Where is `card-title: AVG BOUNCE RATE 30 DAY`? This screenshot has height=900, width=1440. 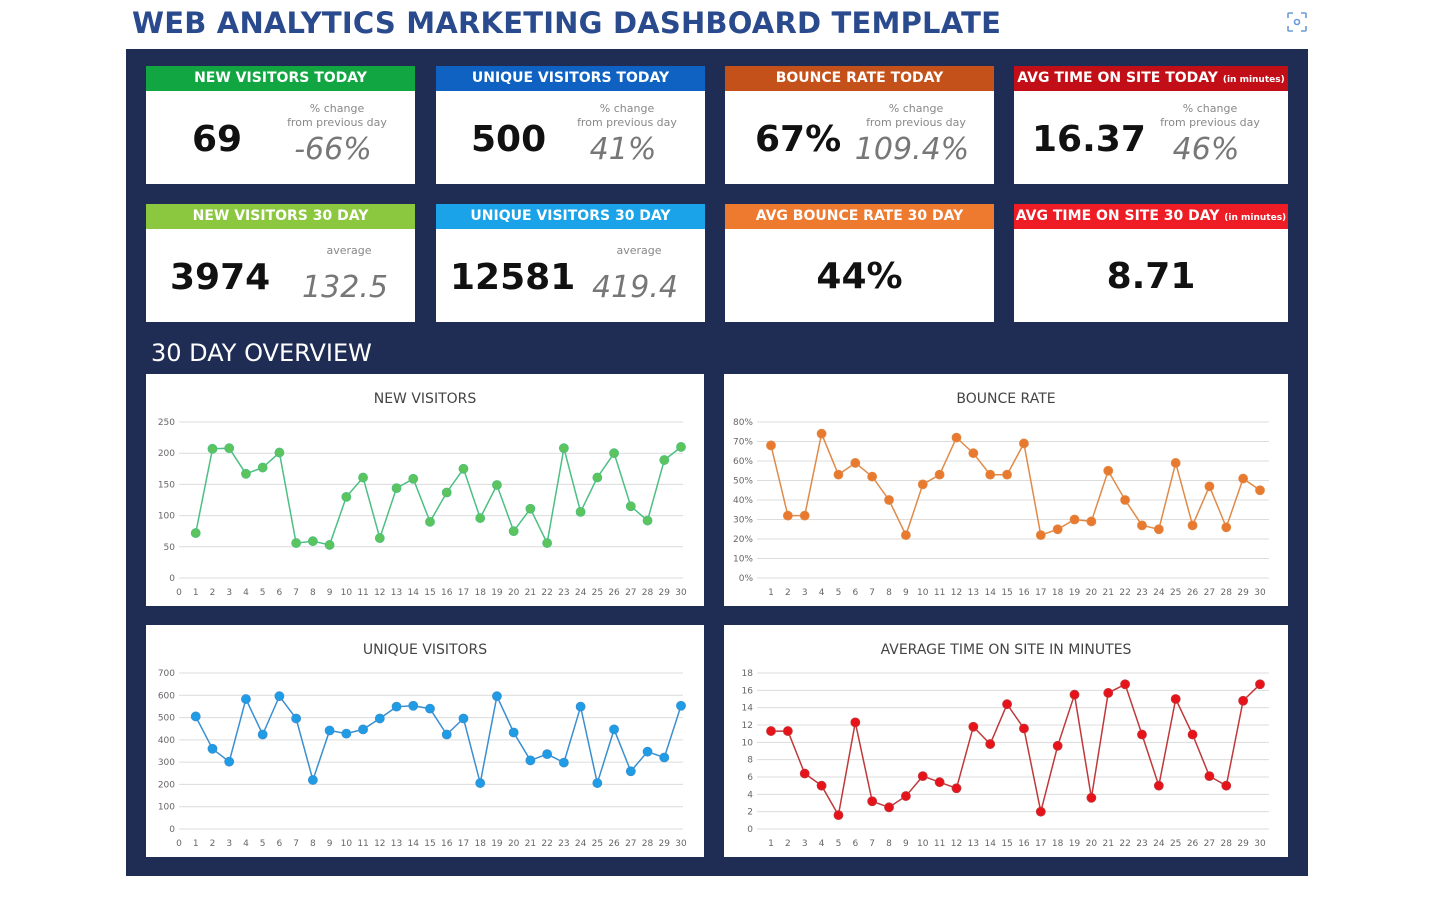 card-title: AVG BOUNCE RATE 30 DAY is located at coordinates (859, 216).